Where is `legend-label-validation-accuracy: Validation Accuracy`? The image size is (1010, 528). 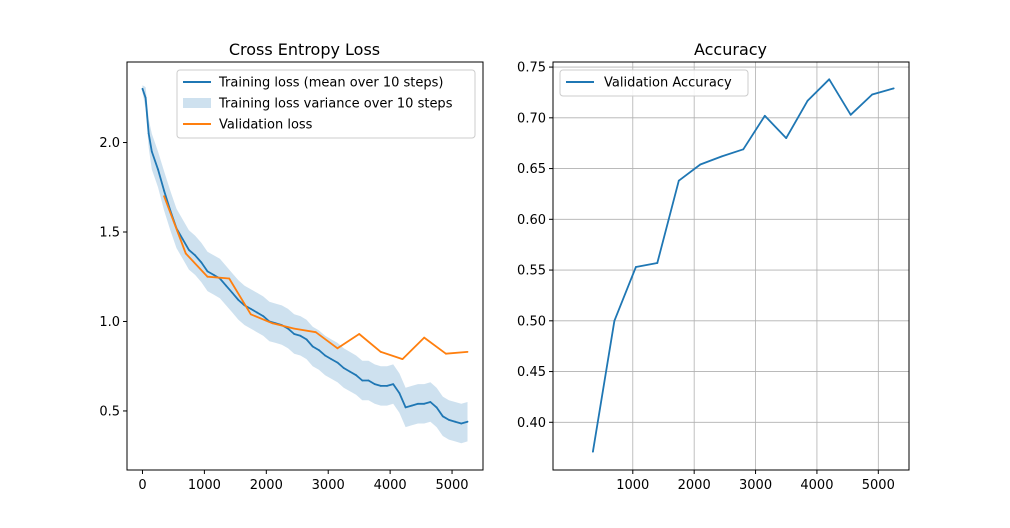 legend-label-validation-accuracy: Validation Accuracy is located at coordinates (668, 83).